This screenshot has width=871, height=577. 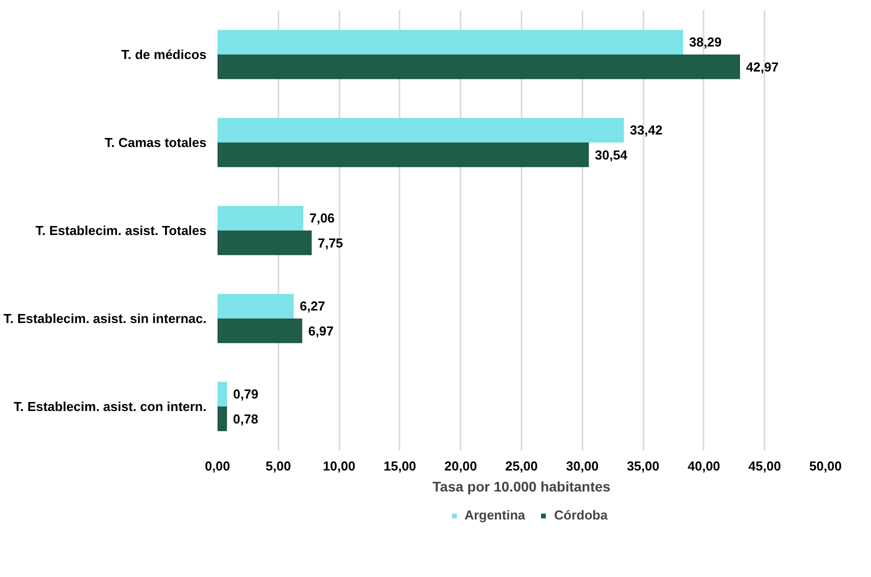 What do you see at coordinates (400, 466) in the screenshot?
I see `x-tick-label: 15,00` at bounding box center [400, 466].